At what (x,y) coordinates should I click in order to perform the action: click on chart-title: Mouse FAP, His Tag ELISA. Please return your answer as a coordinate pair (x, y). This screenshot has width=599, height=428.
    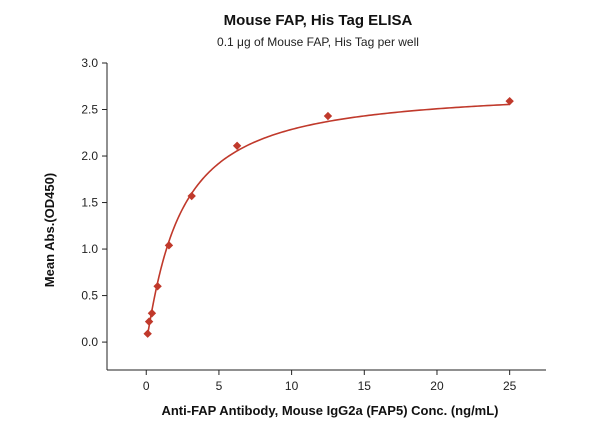
    Looking at the image, I should click on (318, 20).